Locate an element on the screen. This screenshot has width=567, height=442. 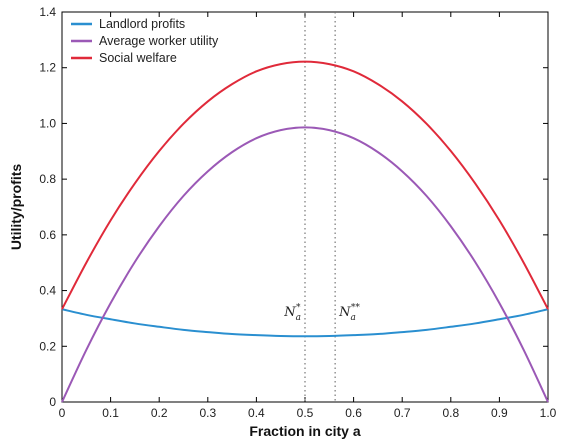
y-tick-label: 0.6 is located at coordinates (47, 235).